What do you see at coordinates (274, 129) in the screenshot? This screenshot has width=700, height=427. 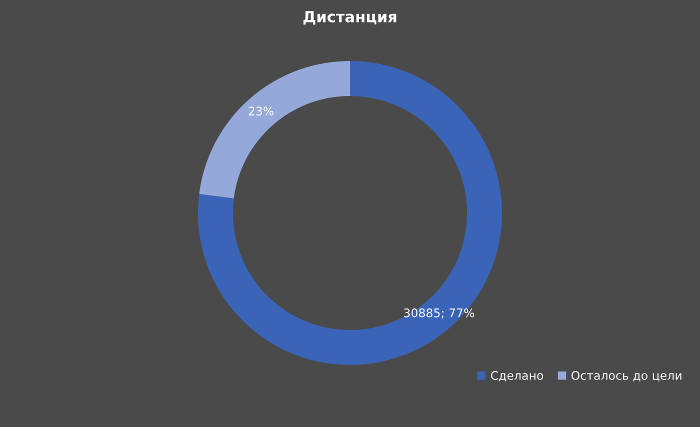 I see `donut-slice` at bounding box center [274, 129].